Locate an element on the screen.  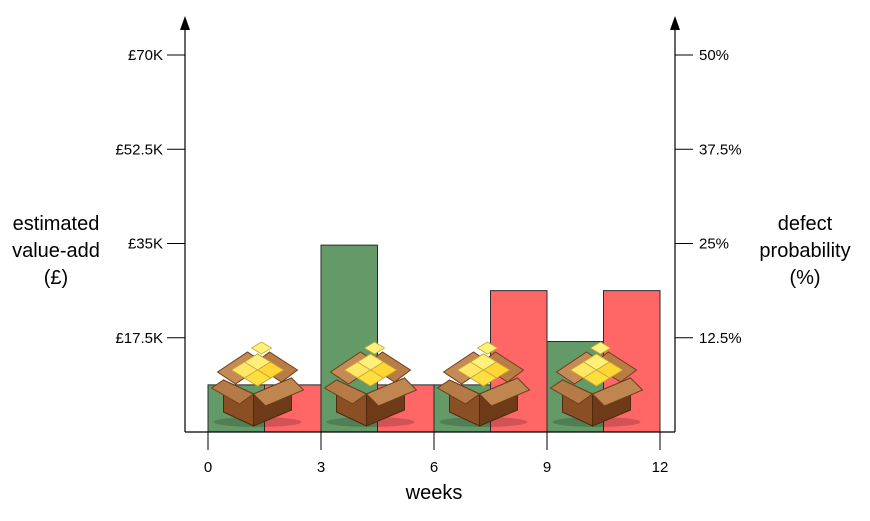
right-axis-title-line: (%) is located at coordinates (804, 278).